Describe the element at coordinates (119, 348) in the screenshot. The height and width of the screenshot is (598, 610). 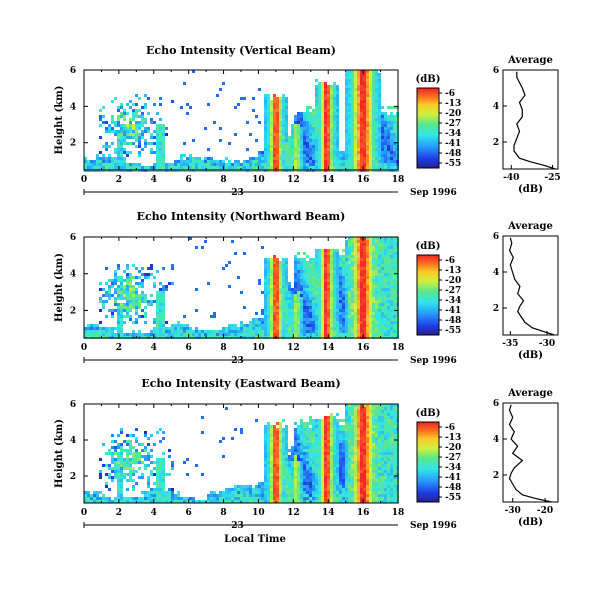
I see `x-tick-label: 2` at that location.